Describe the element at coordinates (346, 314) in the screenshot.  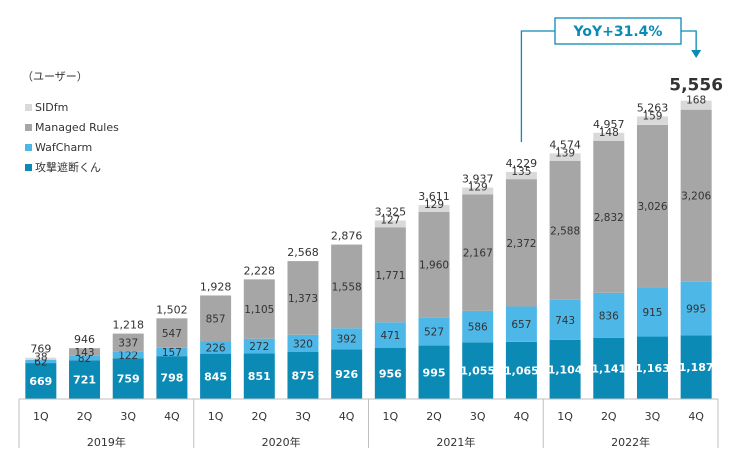
I see `bar-stack: 926 392 1,558 2,876` at that location.